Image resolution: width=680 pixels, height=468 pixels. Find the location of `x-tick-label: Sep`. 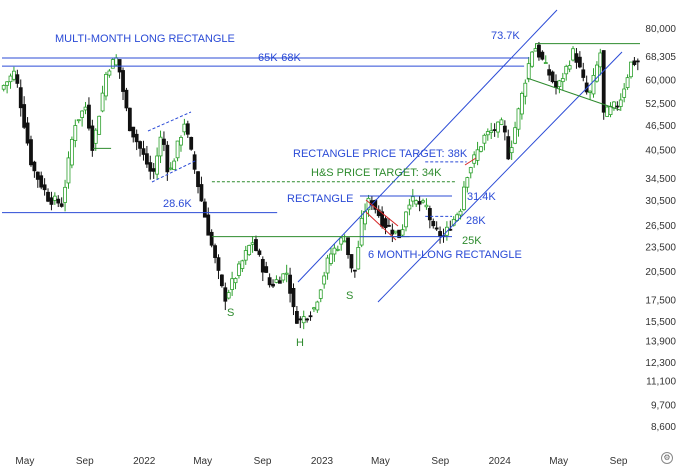

x-tick-label: Sep is located at coordinates (440, 461).